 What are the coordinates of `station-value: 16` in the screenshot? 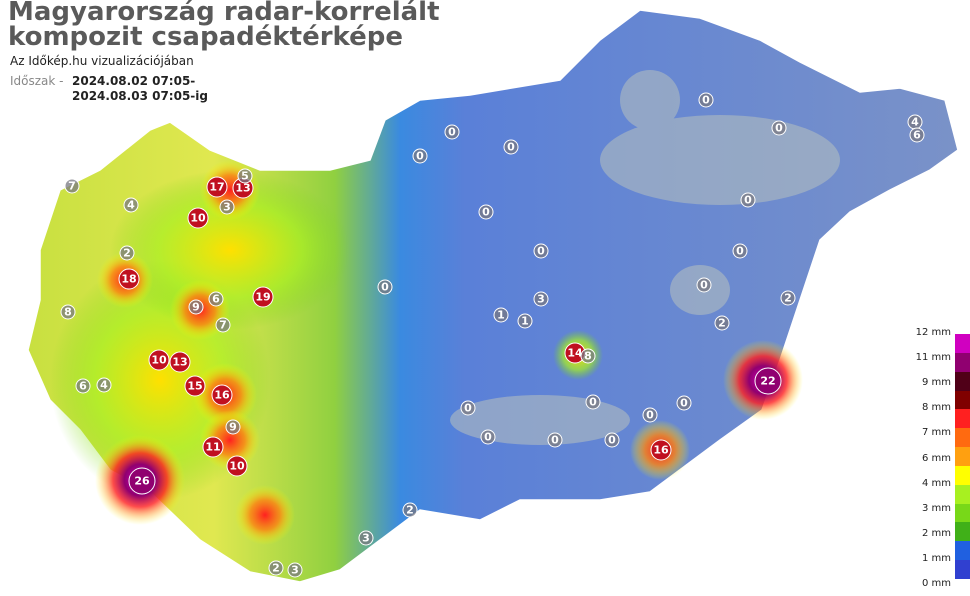 It's located at (661, 450).